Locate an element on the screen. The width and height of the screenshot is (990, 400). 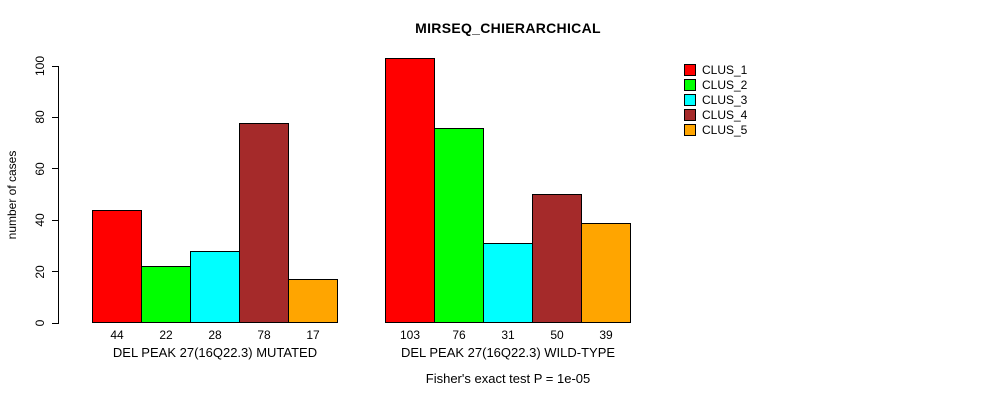
value-labels-wildtype: 103 76 31 50 39 is located at coordinates (508, 335).